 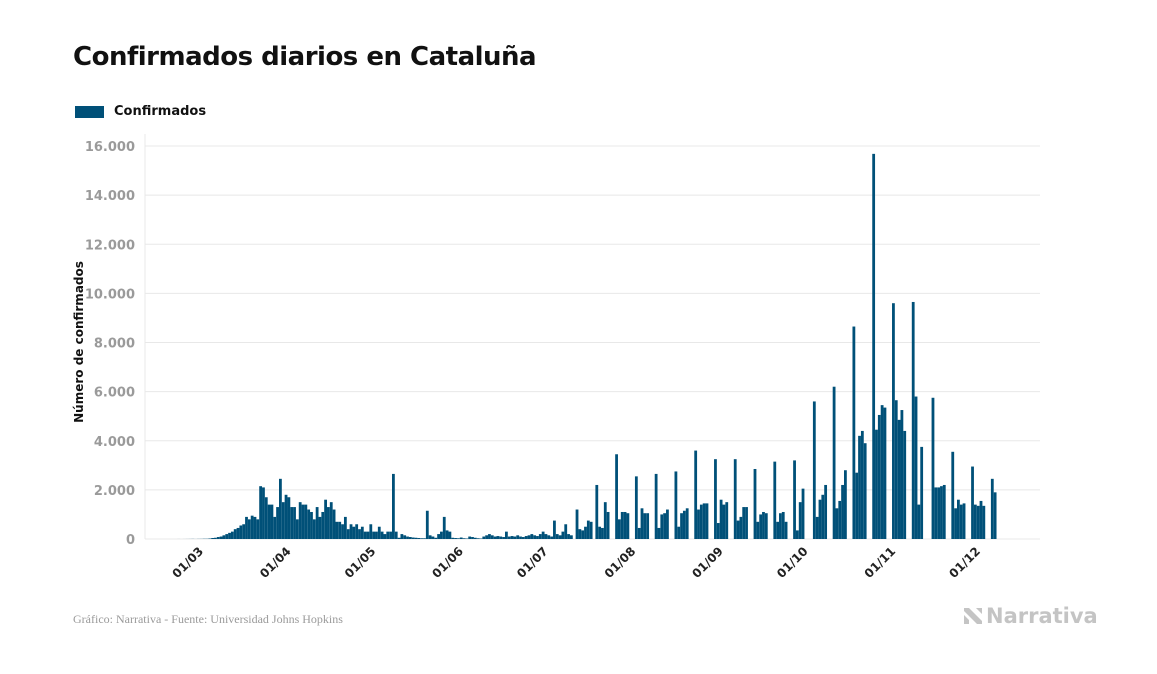 What do you see at coordinates (707, 562) in the screenshot?
I see `x-tick-label: 01/09` at bounding box center [707, 562].